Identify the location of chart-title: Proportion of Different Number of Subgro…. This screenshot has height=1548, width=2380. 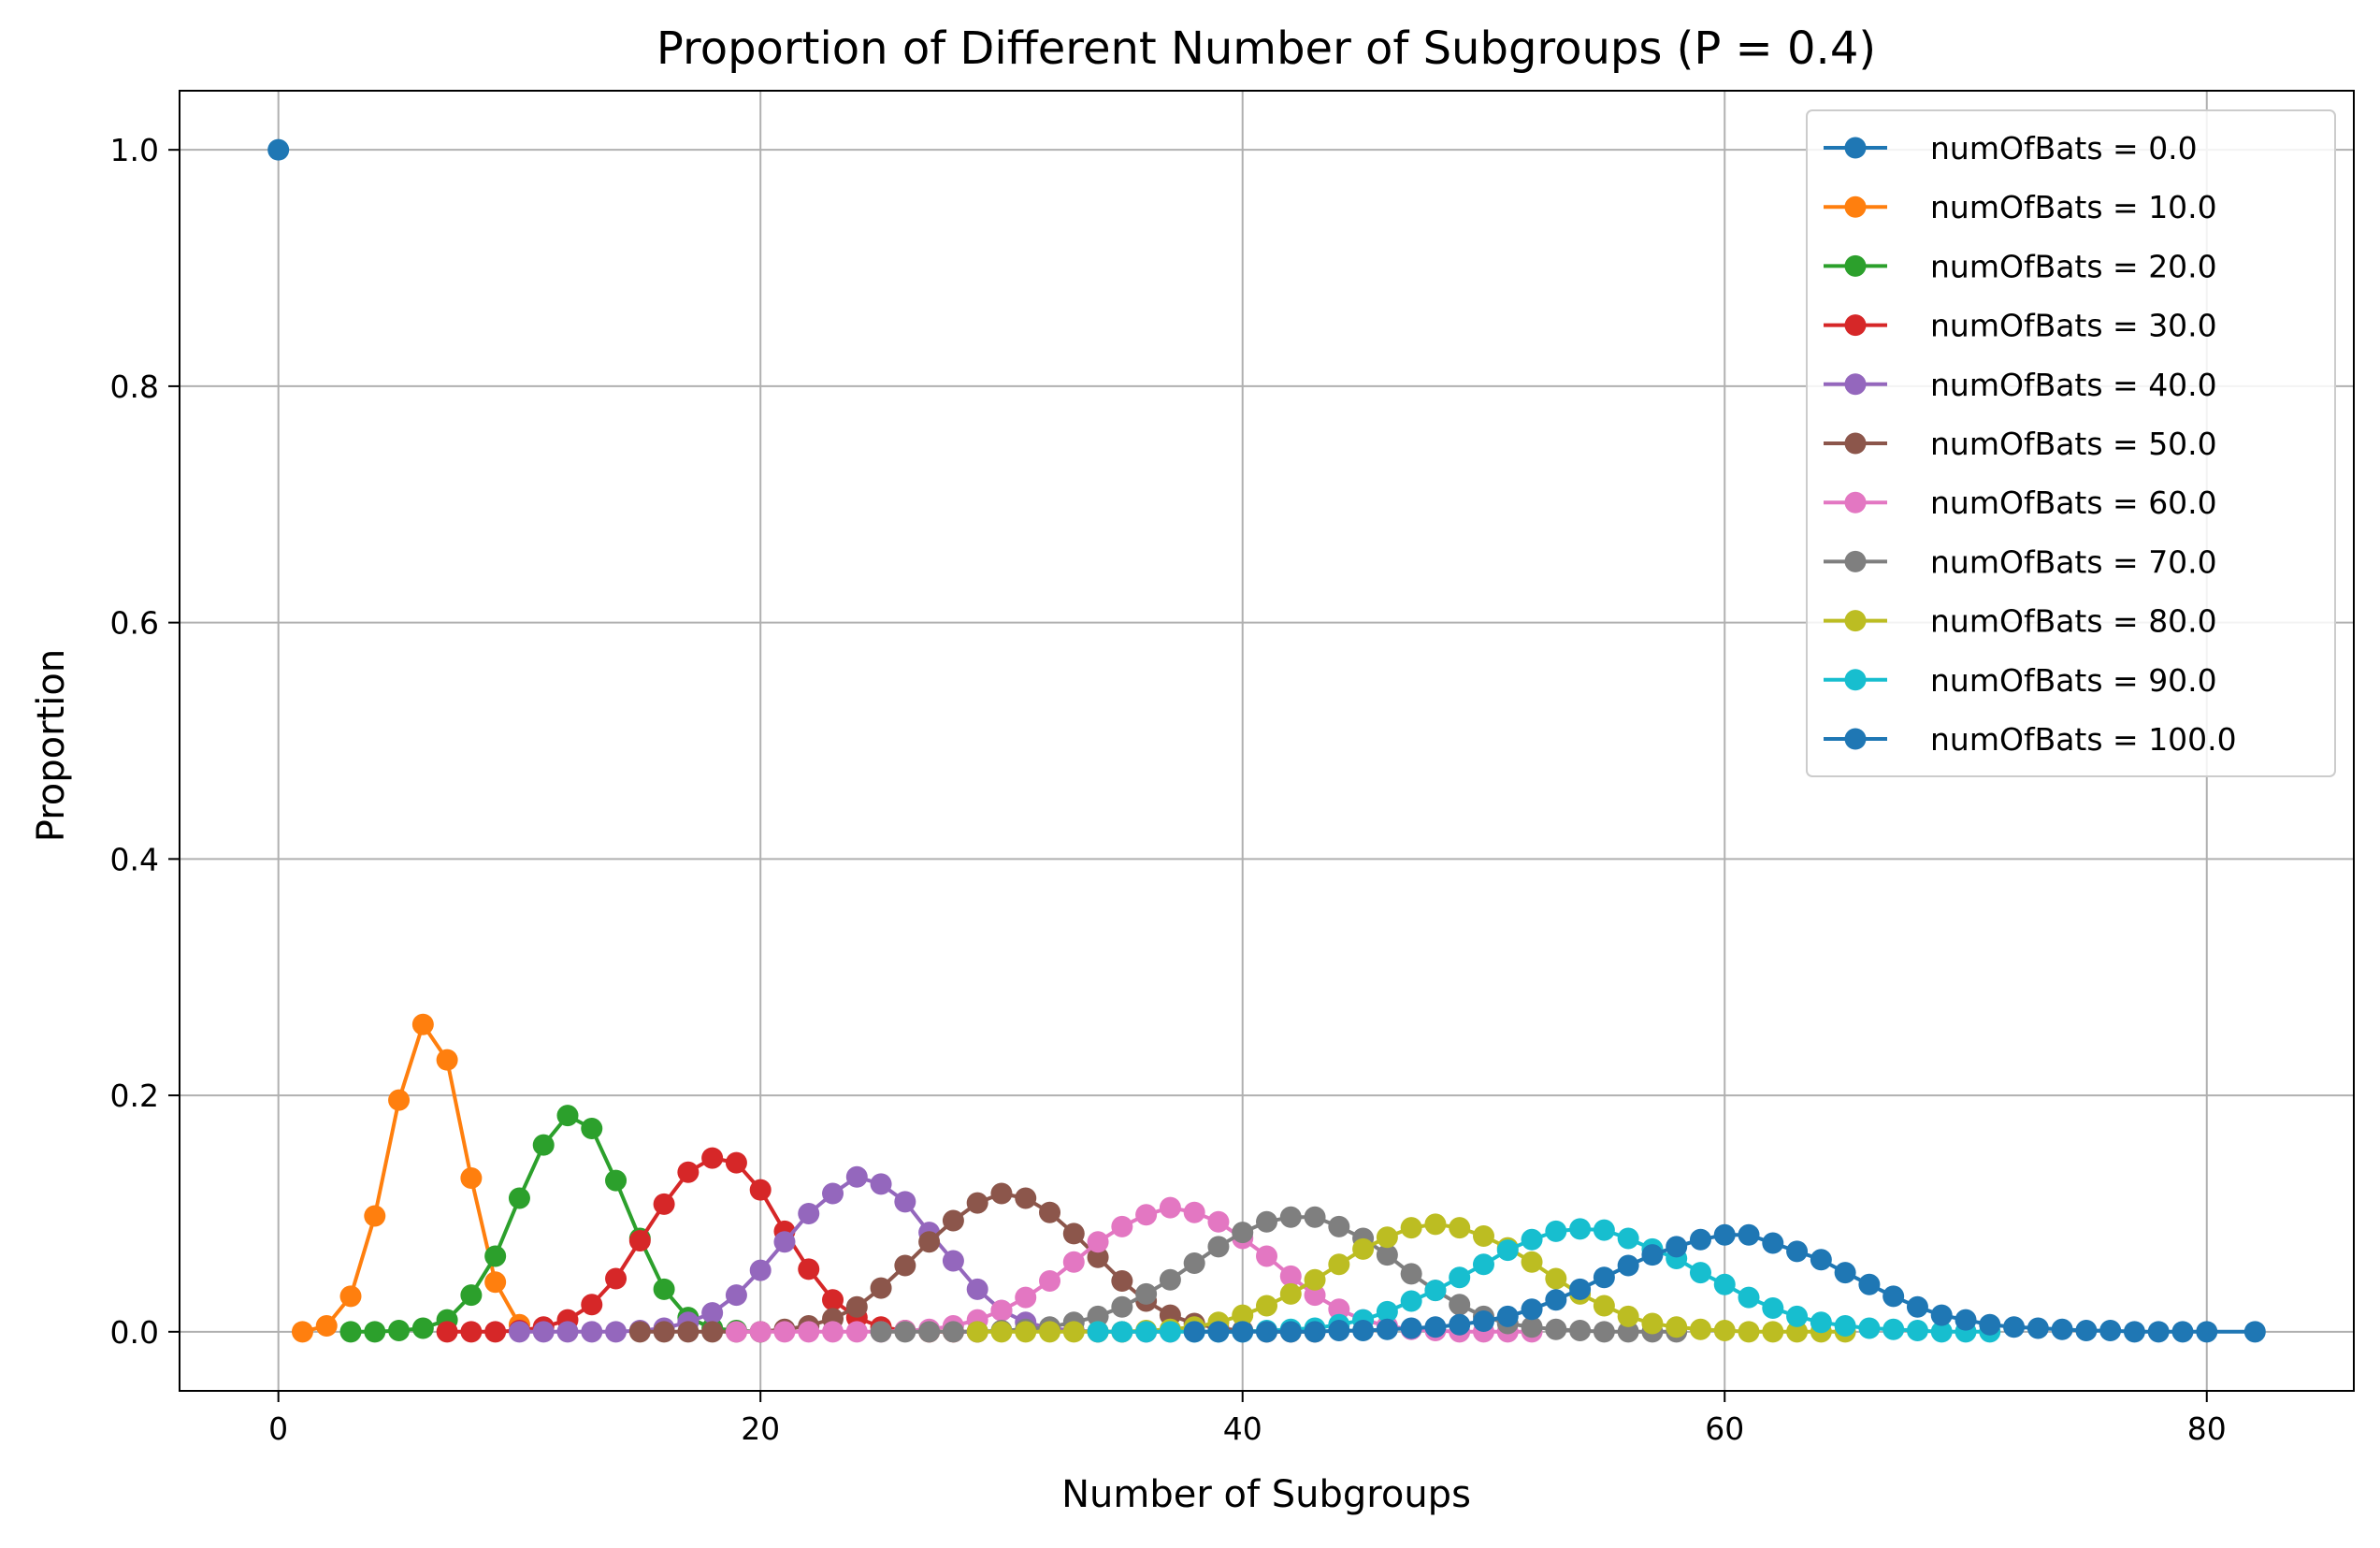
(1266, 48).